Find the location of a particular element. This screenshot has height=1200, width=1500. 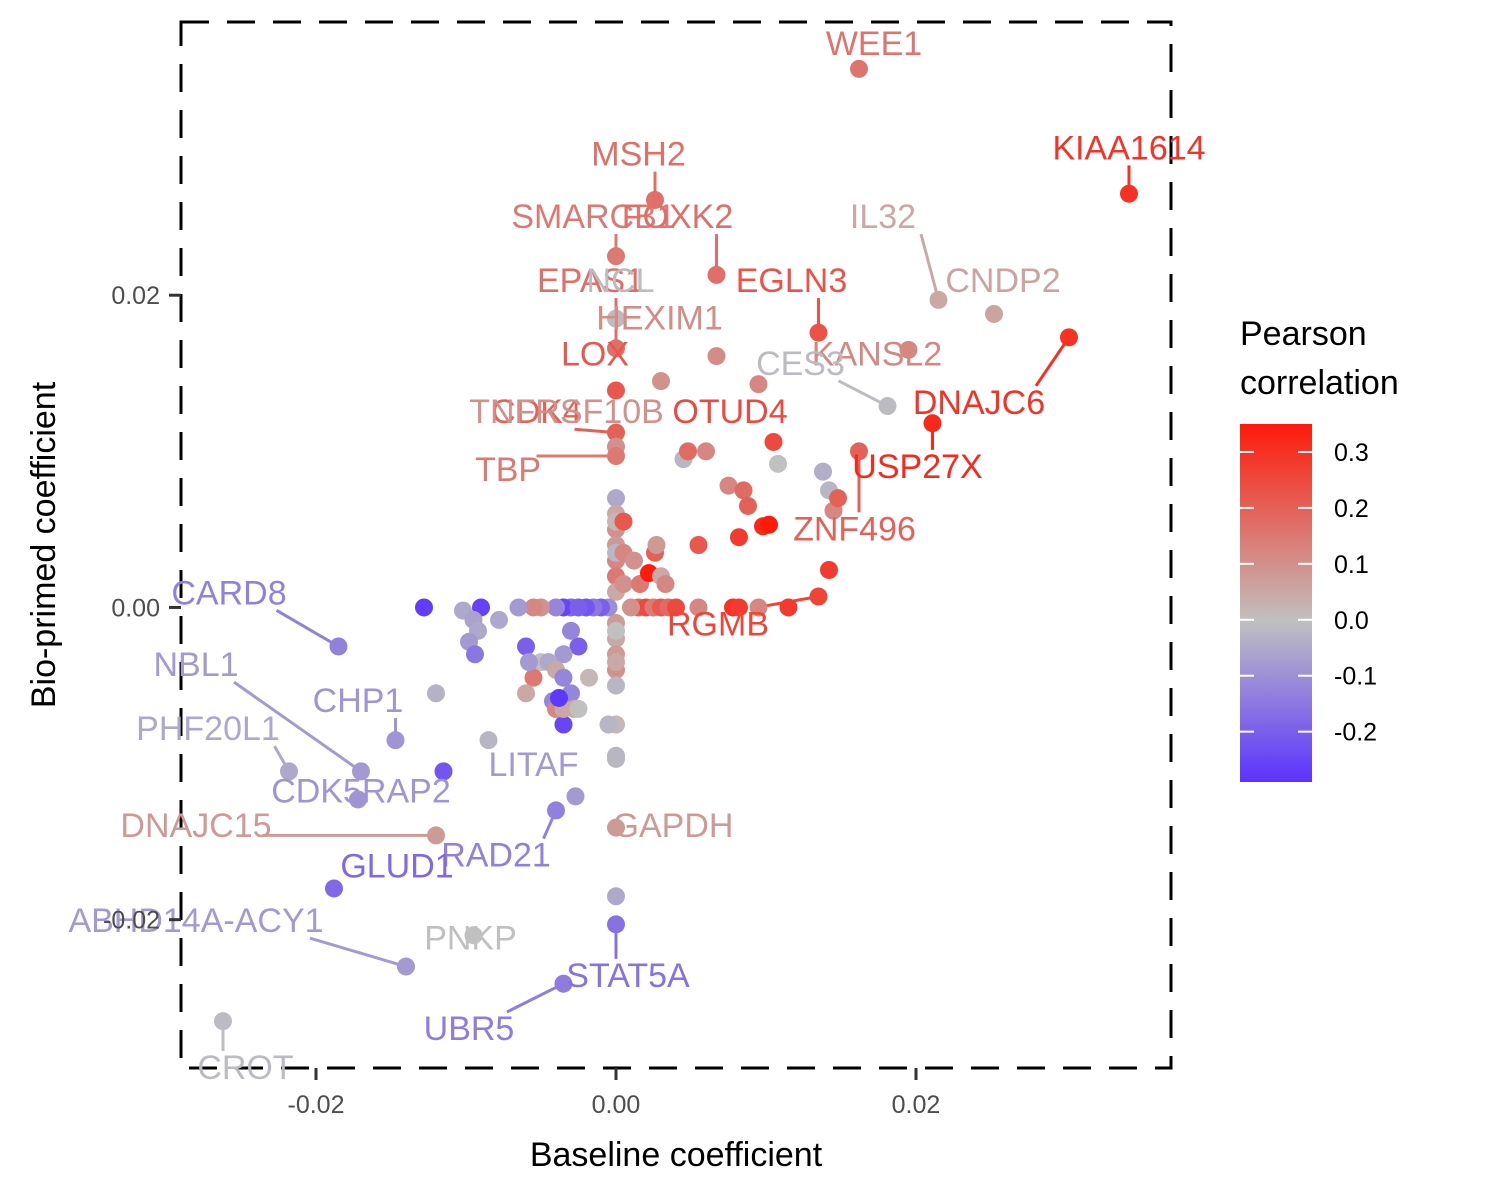

gene-label: STAT5A is located at coordinates (628, 976).